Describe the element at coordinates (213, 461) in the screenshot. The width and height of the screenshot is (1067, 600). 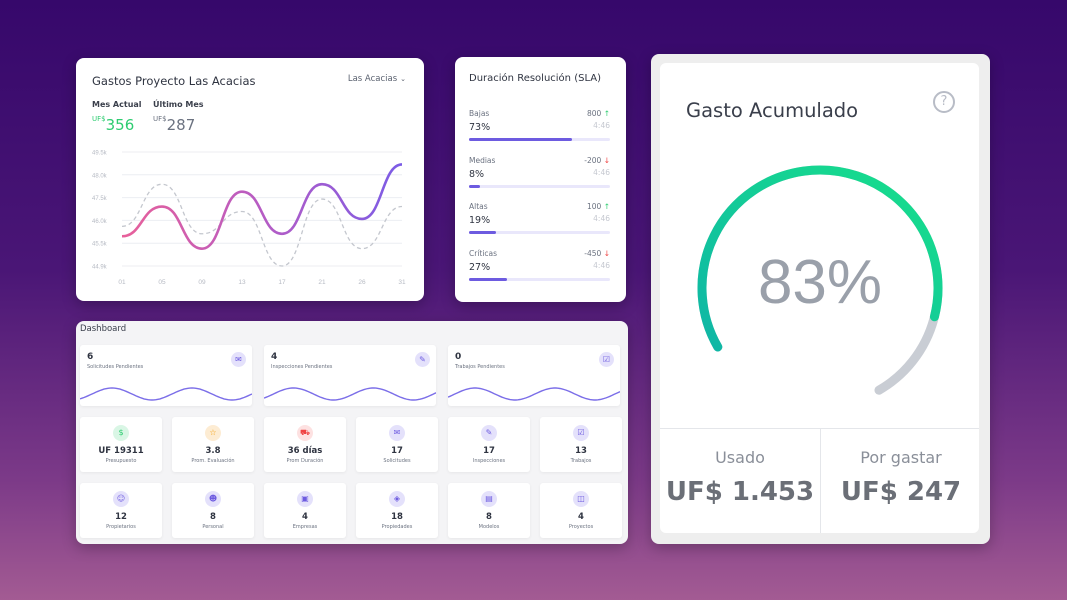
I see `tile-label: Prom. Evaluación` at that location.